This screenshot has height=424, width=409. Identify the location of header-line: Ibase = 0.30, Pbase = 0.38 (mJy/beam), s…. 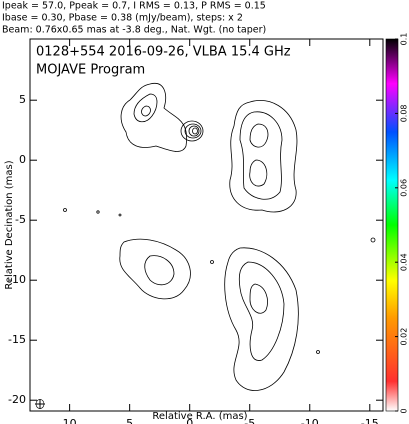
(122, 18).